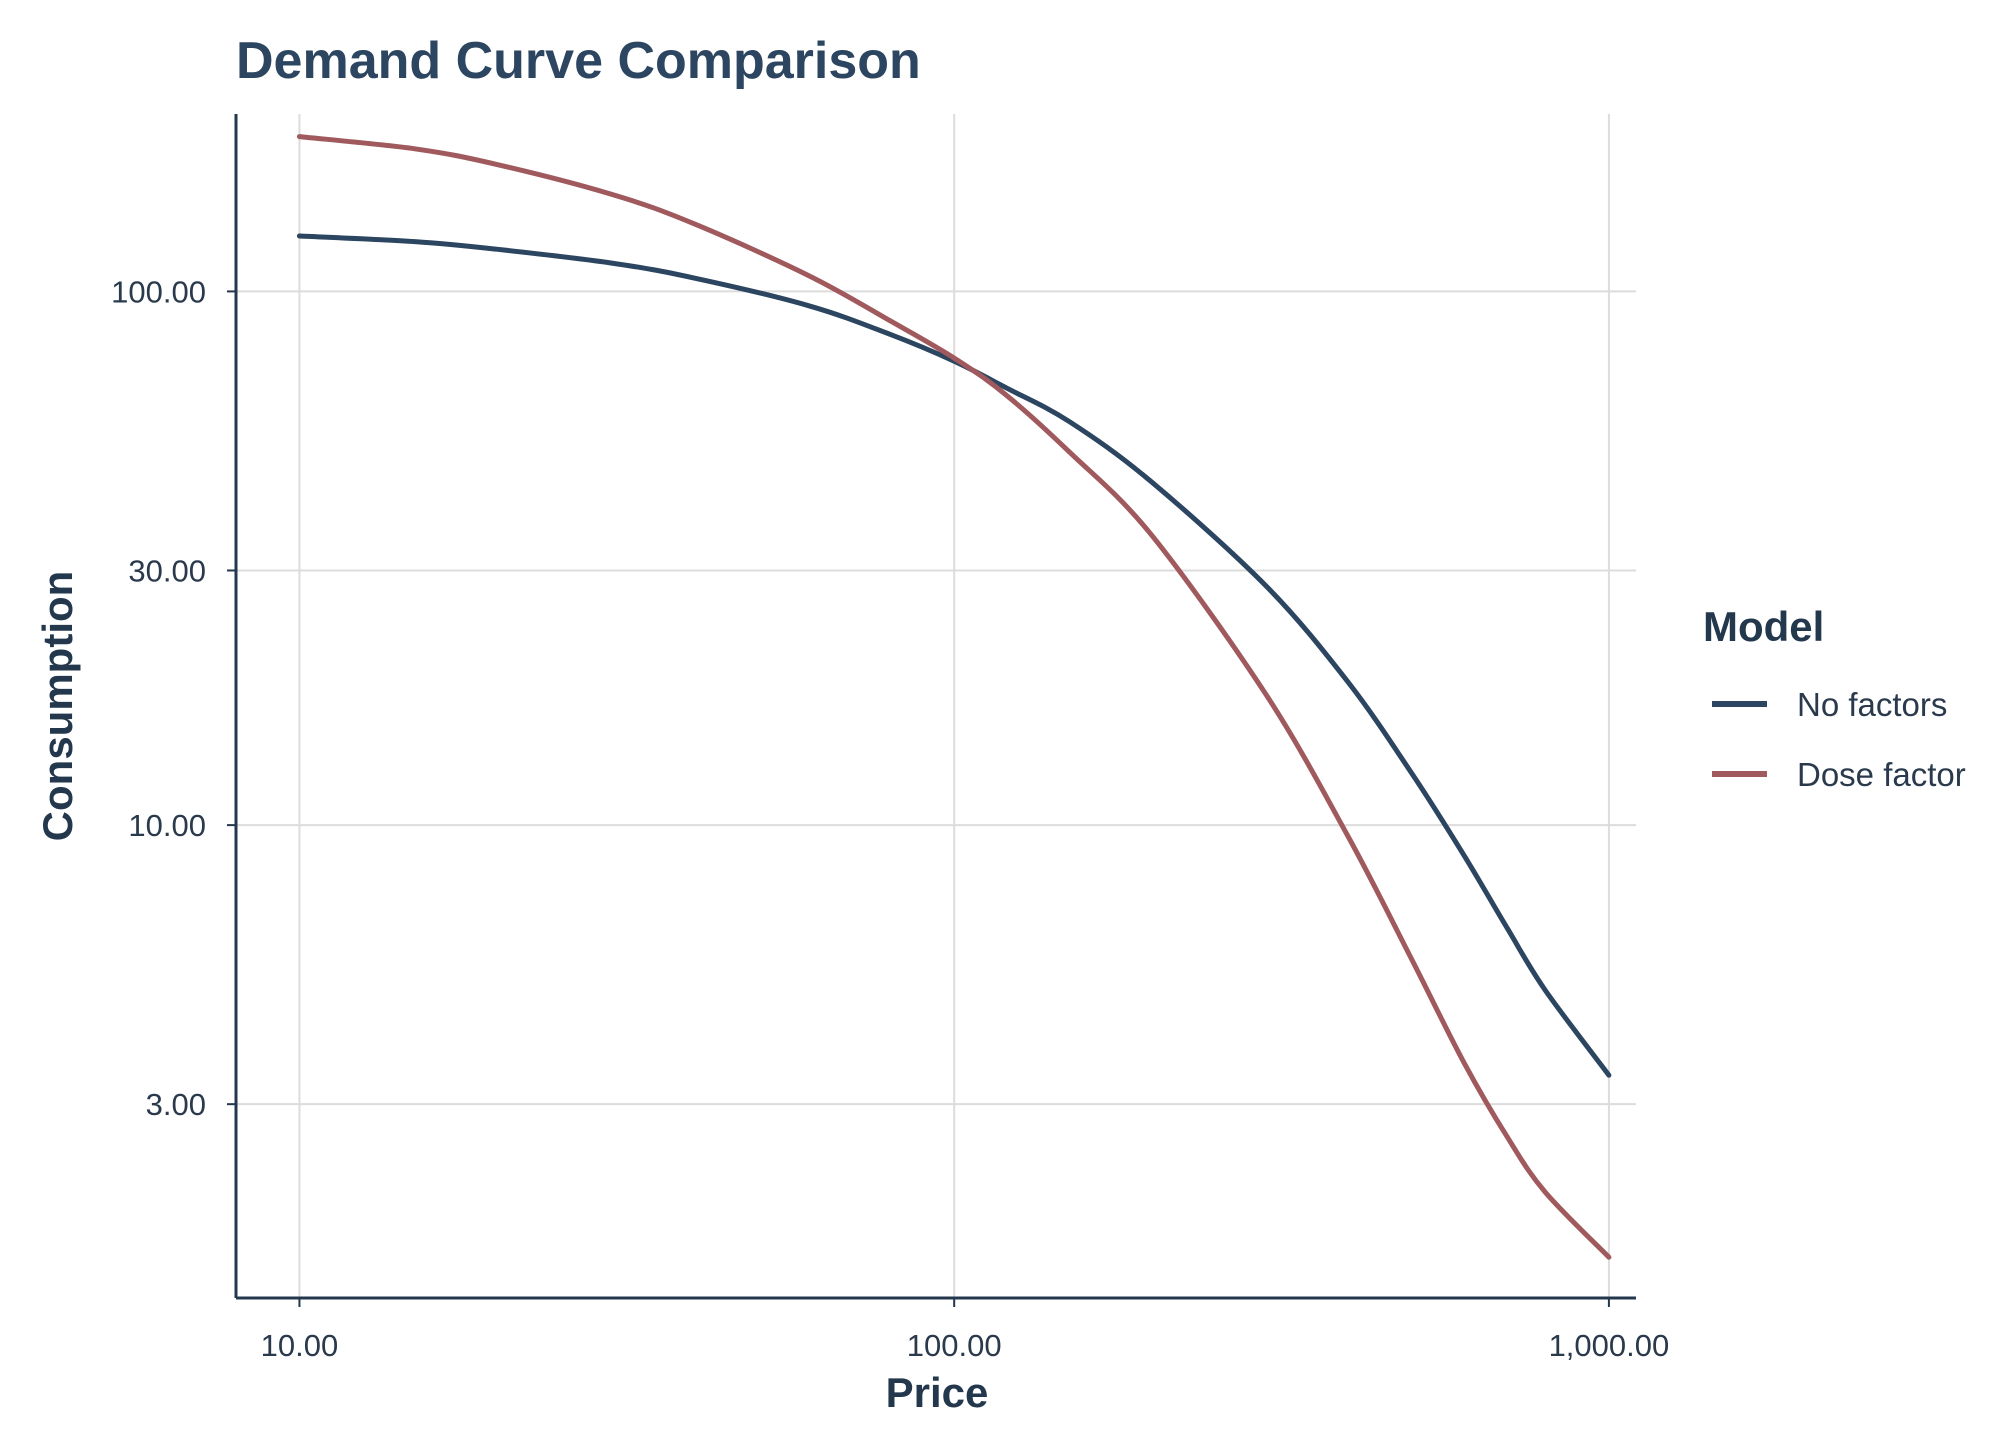 The image size is (2016, 1440). What do you see at coordinates (1881, 774) in the screenshot?
I see `legend-label-dose-factor: Dose factor` at bounding box center [1881, 774].